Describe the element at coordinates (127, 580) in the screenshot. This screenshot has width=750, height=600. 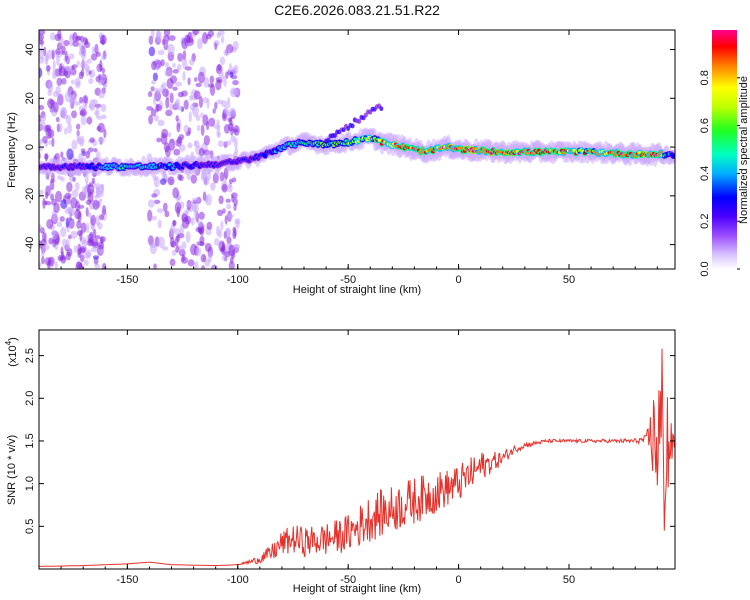
I see `snr-xtick-label: -150` at that location.